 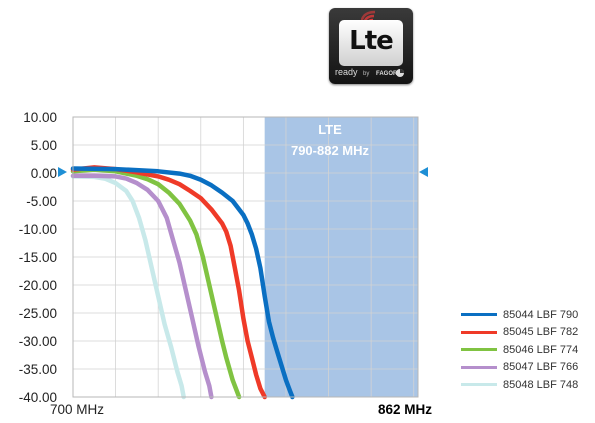 I want to click on legend-label: 85046 LBF 774, so click(x=541, y=349).